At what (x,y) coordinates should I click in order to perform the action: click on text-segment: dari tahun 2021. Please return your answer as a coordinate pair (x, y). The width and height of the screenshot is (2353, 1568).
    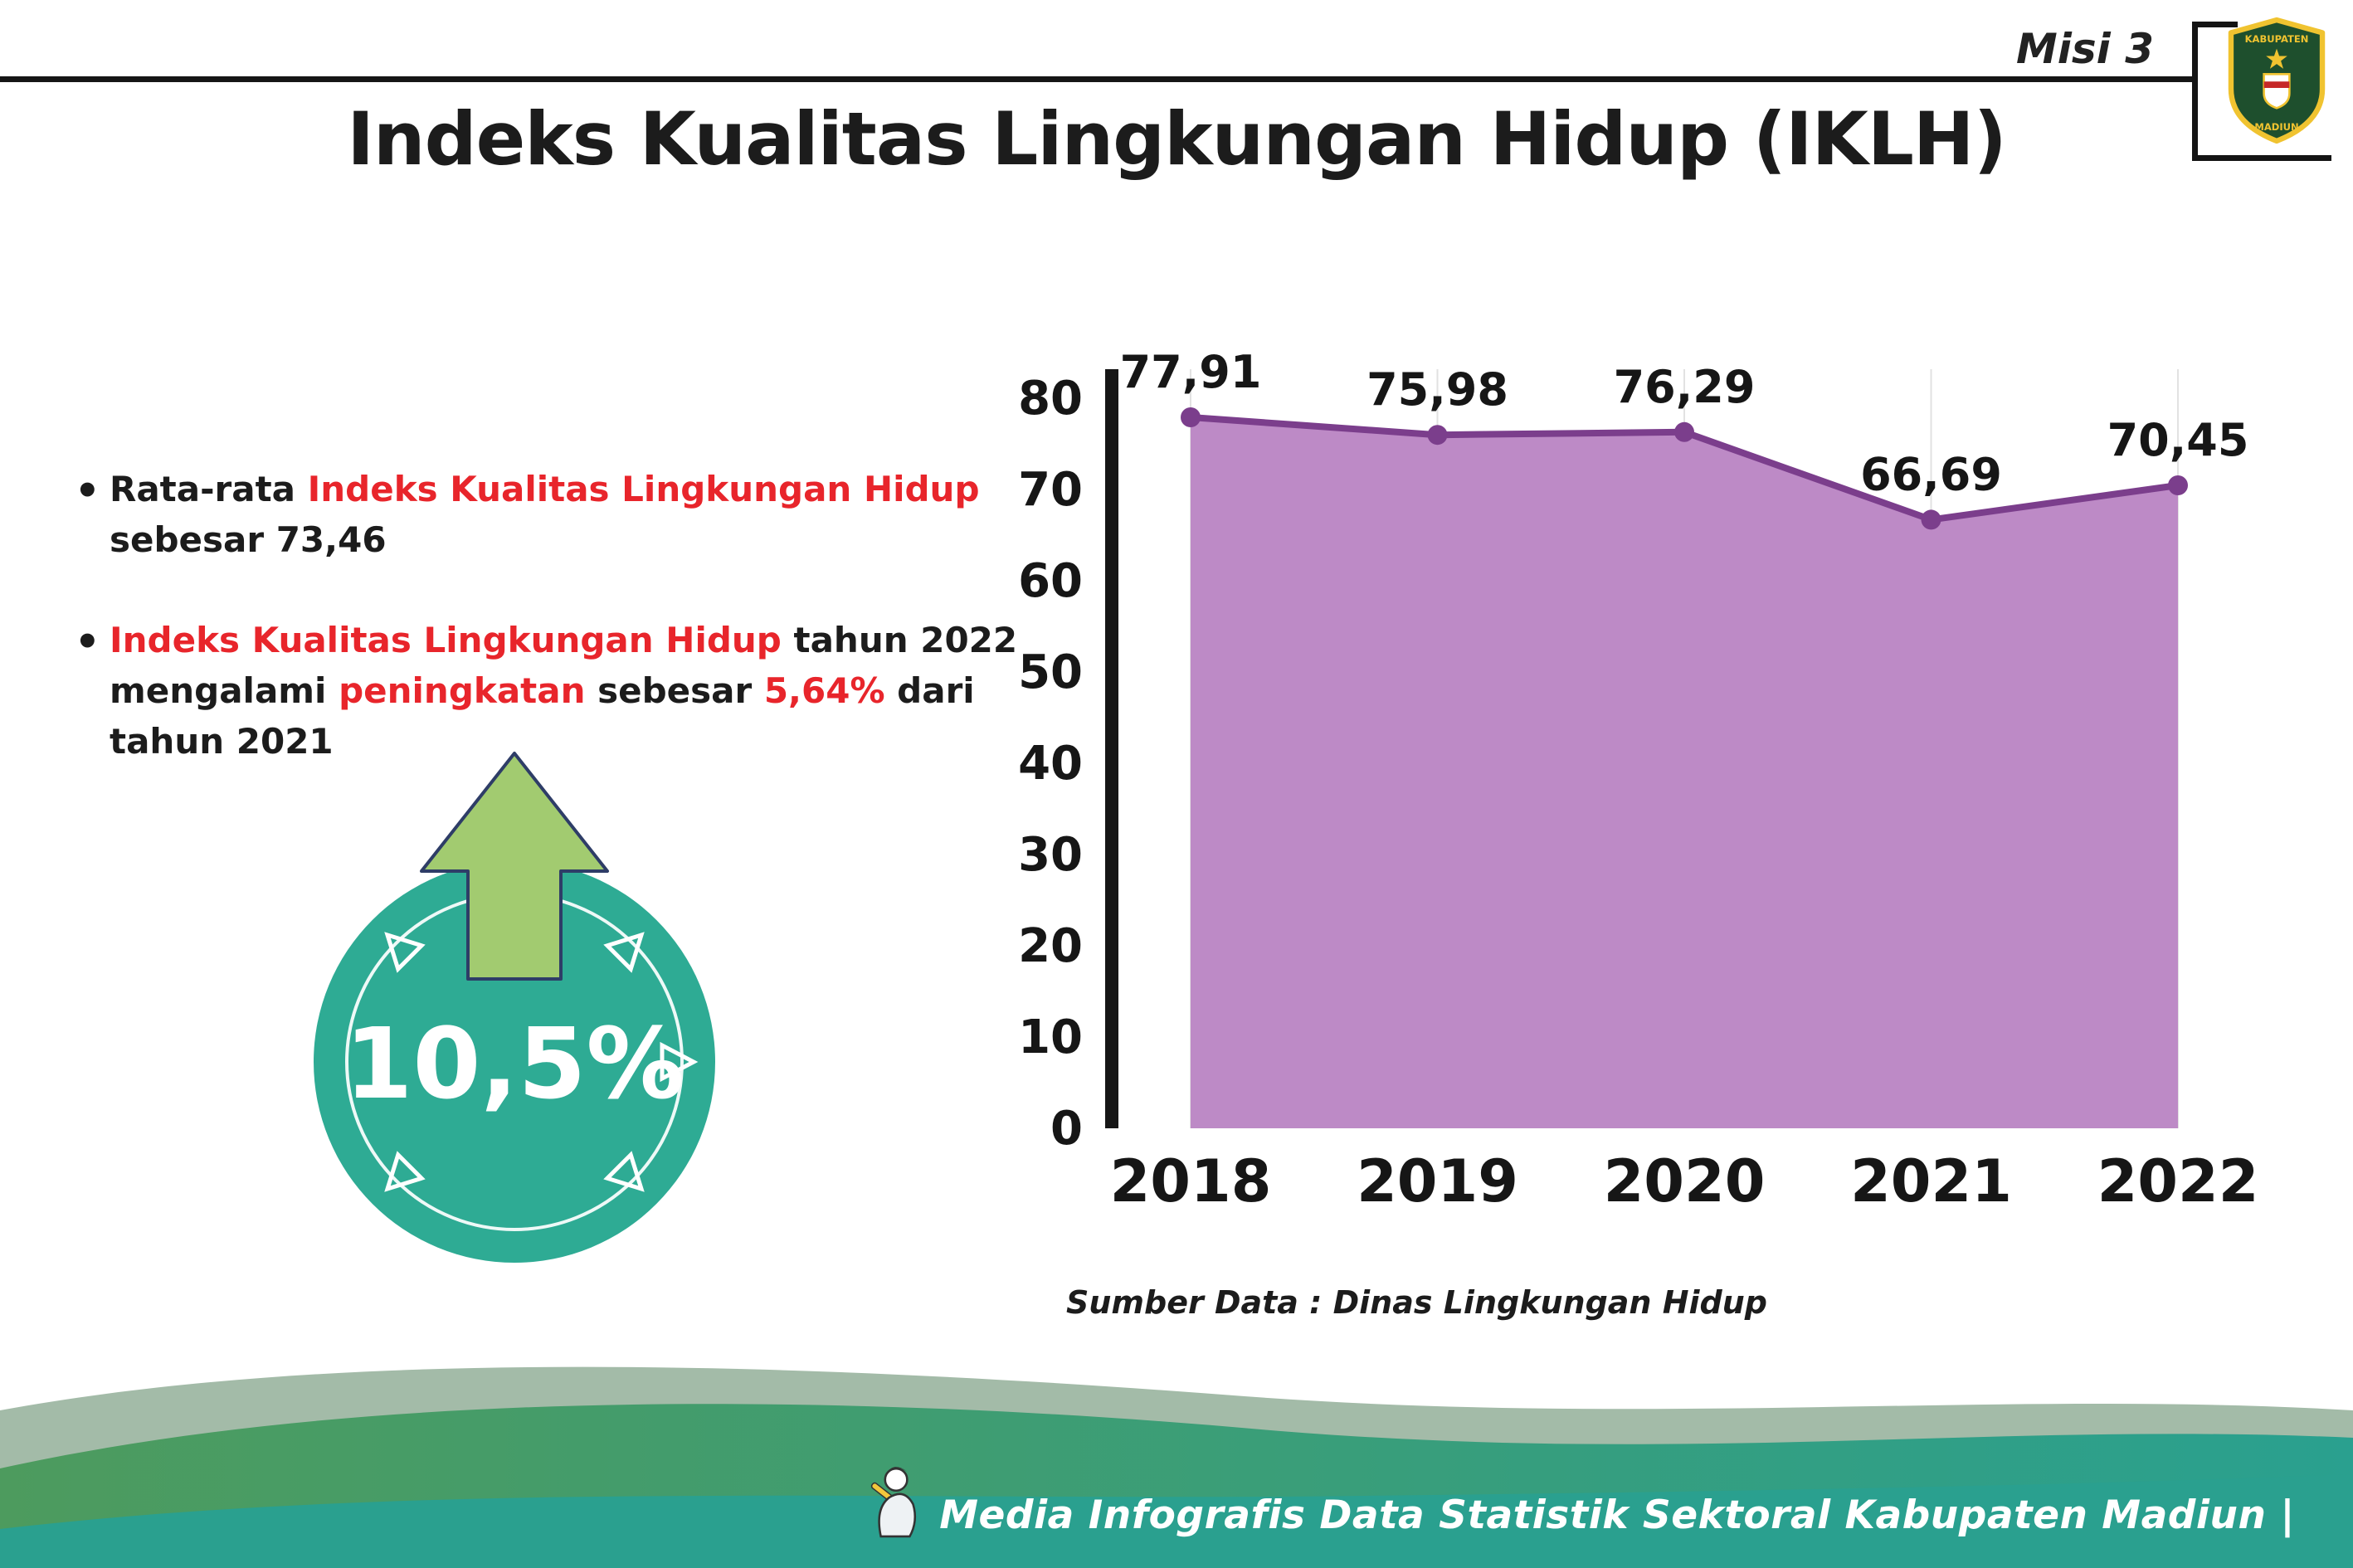
    Looking at the image, I should click on (542, 716).